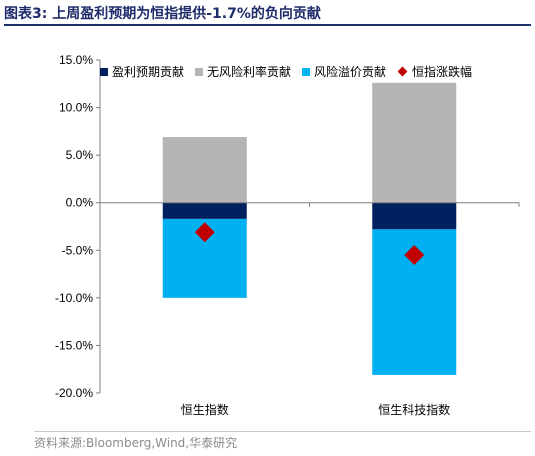 The width and height of the screenshot is (535, 456). I want to click on legend-marker-index-change, so click(402, 71).